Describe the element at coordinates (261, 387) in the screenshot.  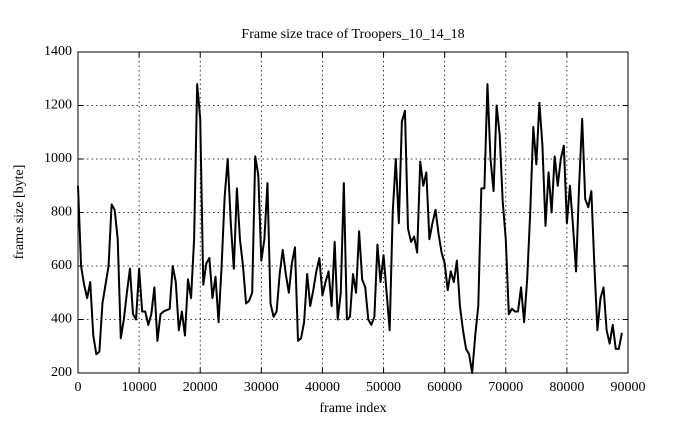
I see `x-tick-label: 30000` at that location.